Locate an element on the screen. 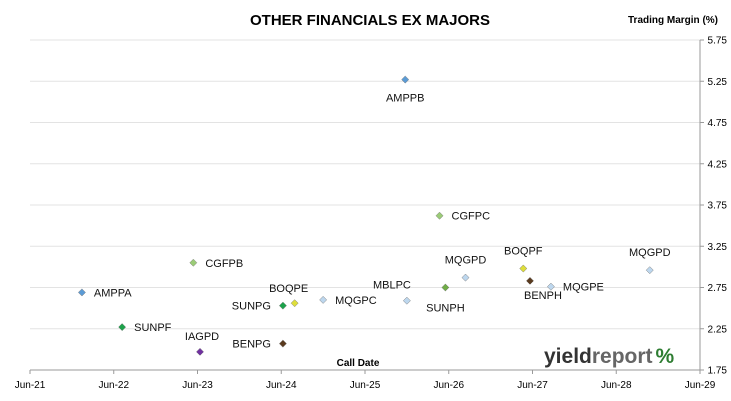 The image size is (731, 401). data-label: BENPG is located at coordinates (251, 345).